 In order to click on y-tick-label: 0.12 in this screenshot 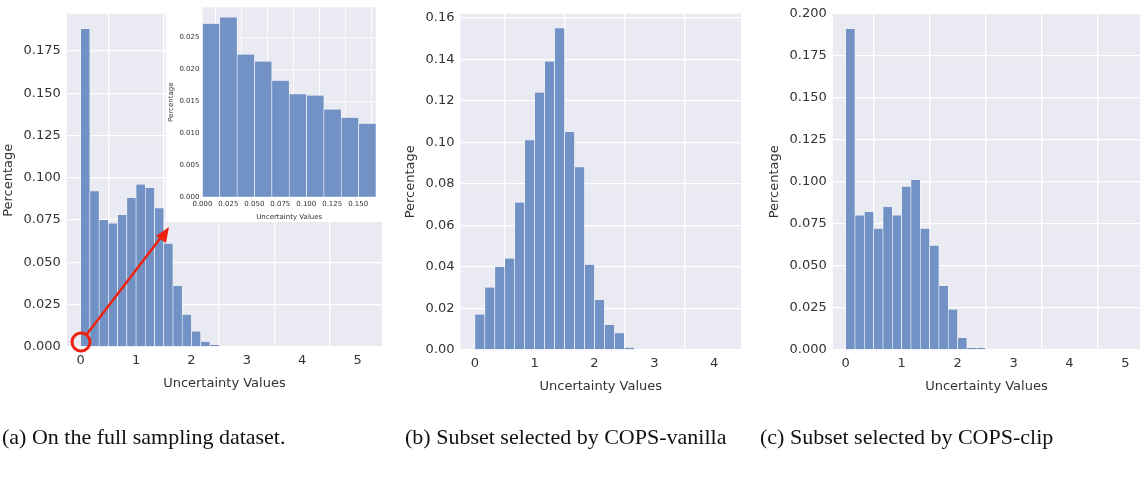, I will do `click(440, 100)`.